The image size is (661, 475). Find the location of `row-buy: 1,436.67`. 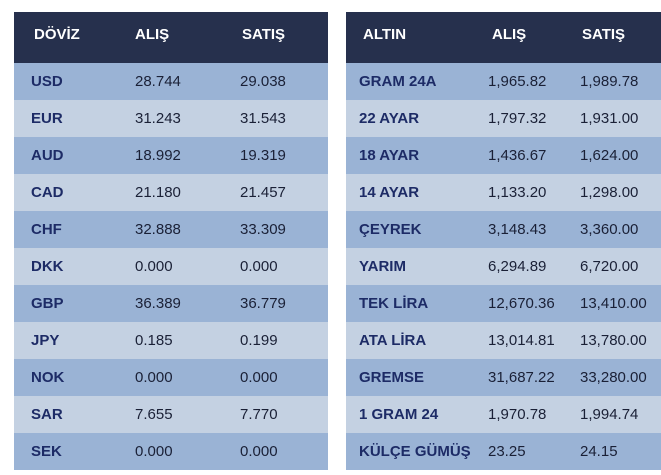

row-buy: 1,436.67 is located at coordinates (517, 155).